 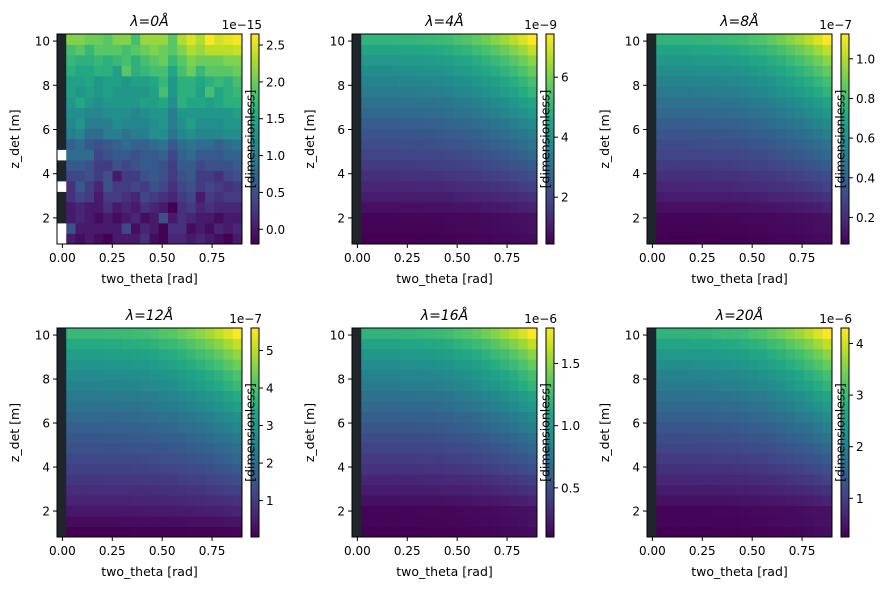 I want to click on x-tick-label: 0.75, so click(x=802, y=551).